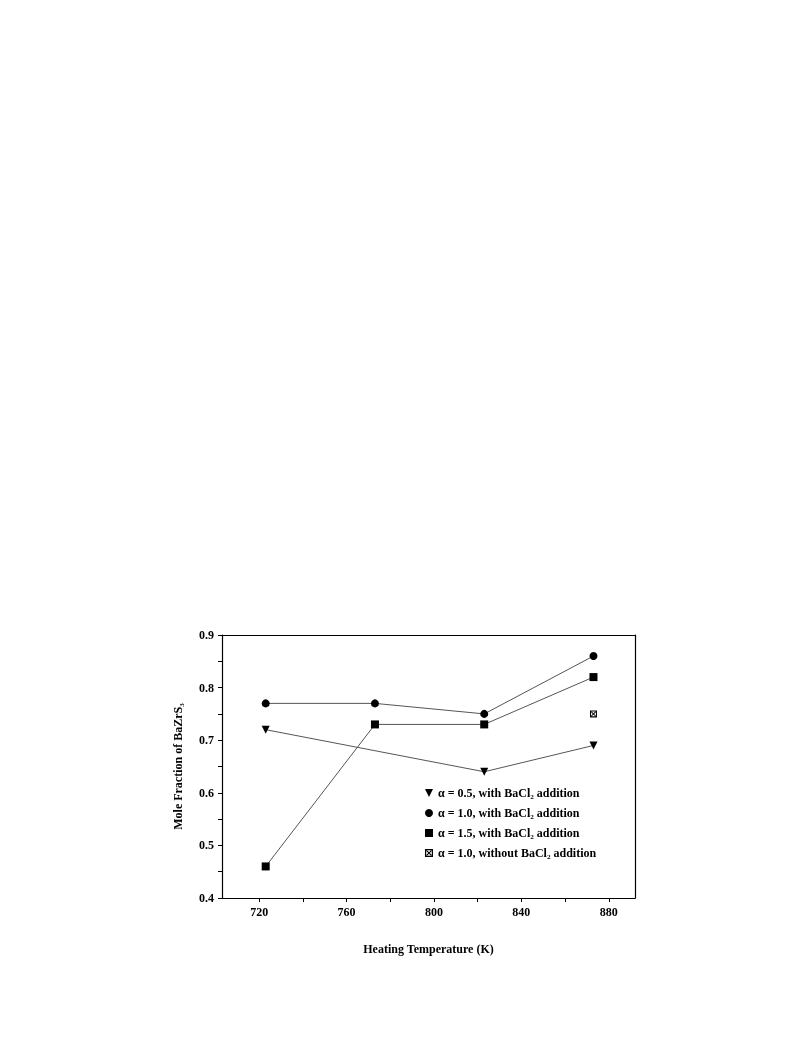  What do you see at coordinates (206, 898) in the screenshot?
I see `y-tick-label: 0.4` at bounding box center [206, 898].